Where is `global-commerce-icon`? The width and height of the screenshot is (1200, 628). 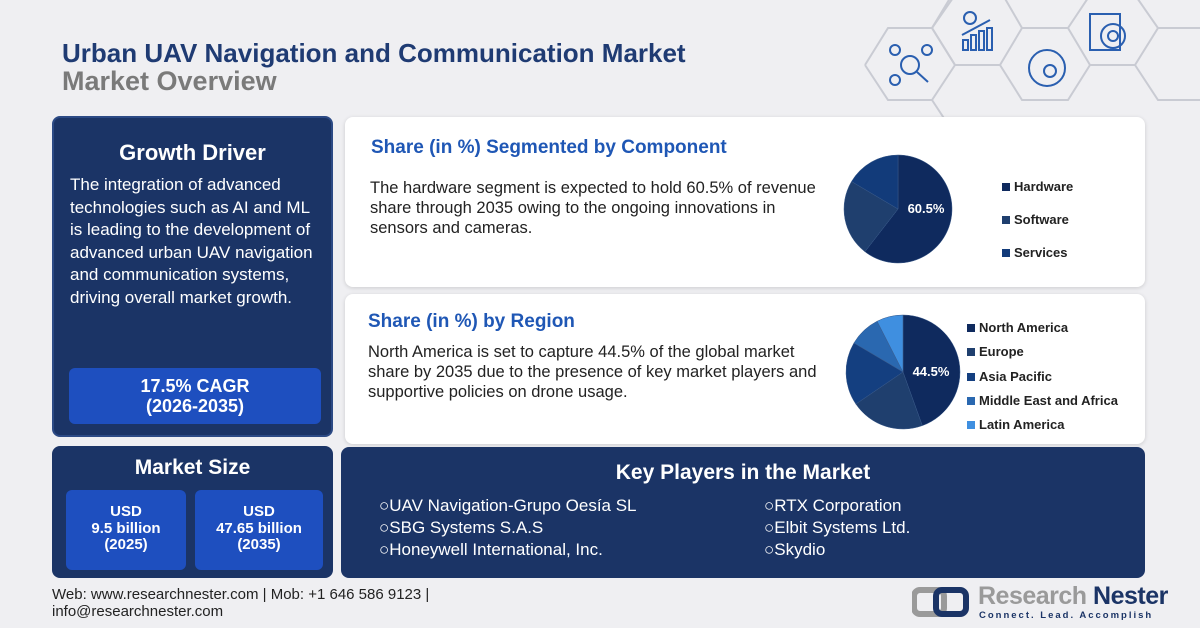
global-commerce-icon is located at coordinates (1047, 68).